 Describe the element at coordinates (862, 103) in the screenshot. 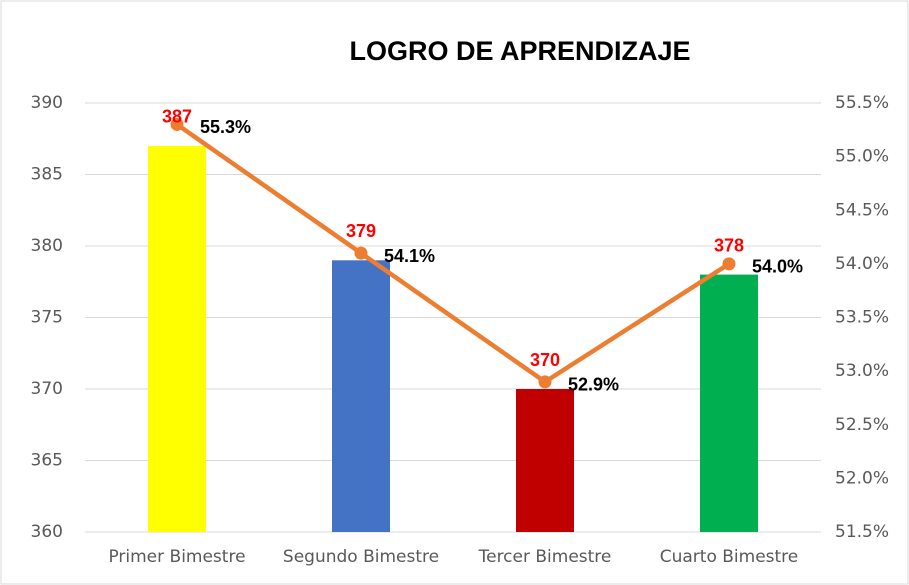

I see `y2-tick-label: 55.5%` at that location.